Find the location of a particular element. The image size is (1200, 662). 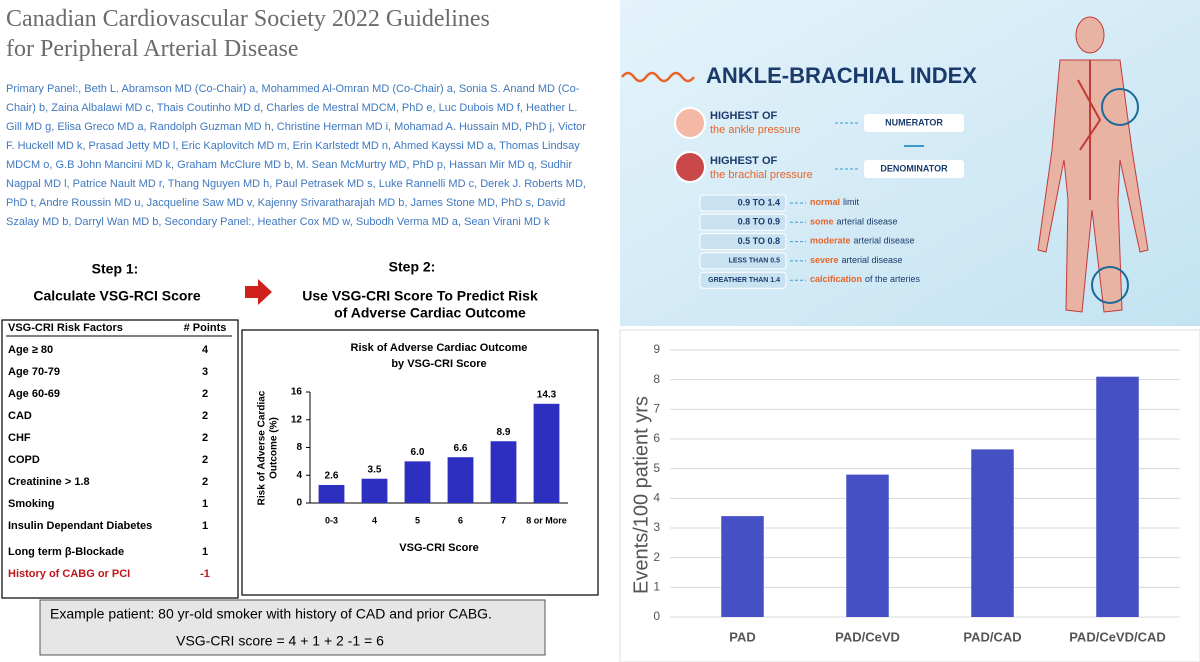

range: 0.5 TO 0.8 is located at coordinates (759, 241).